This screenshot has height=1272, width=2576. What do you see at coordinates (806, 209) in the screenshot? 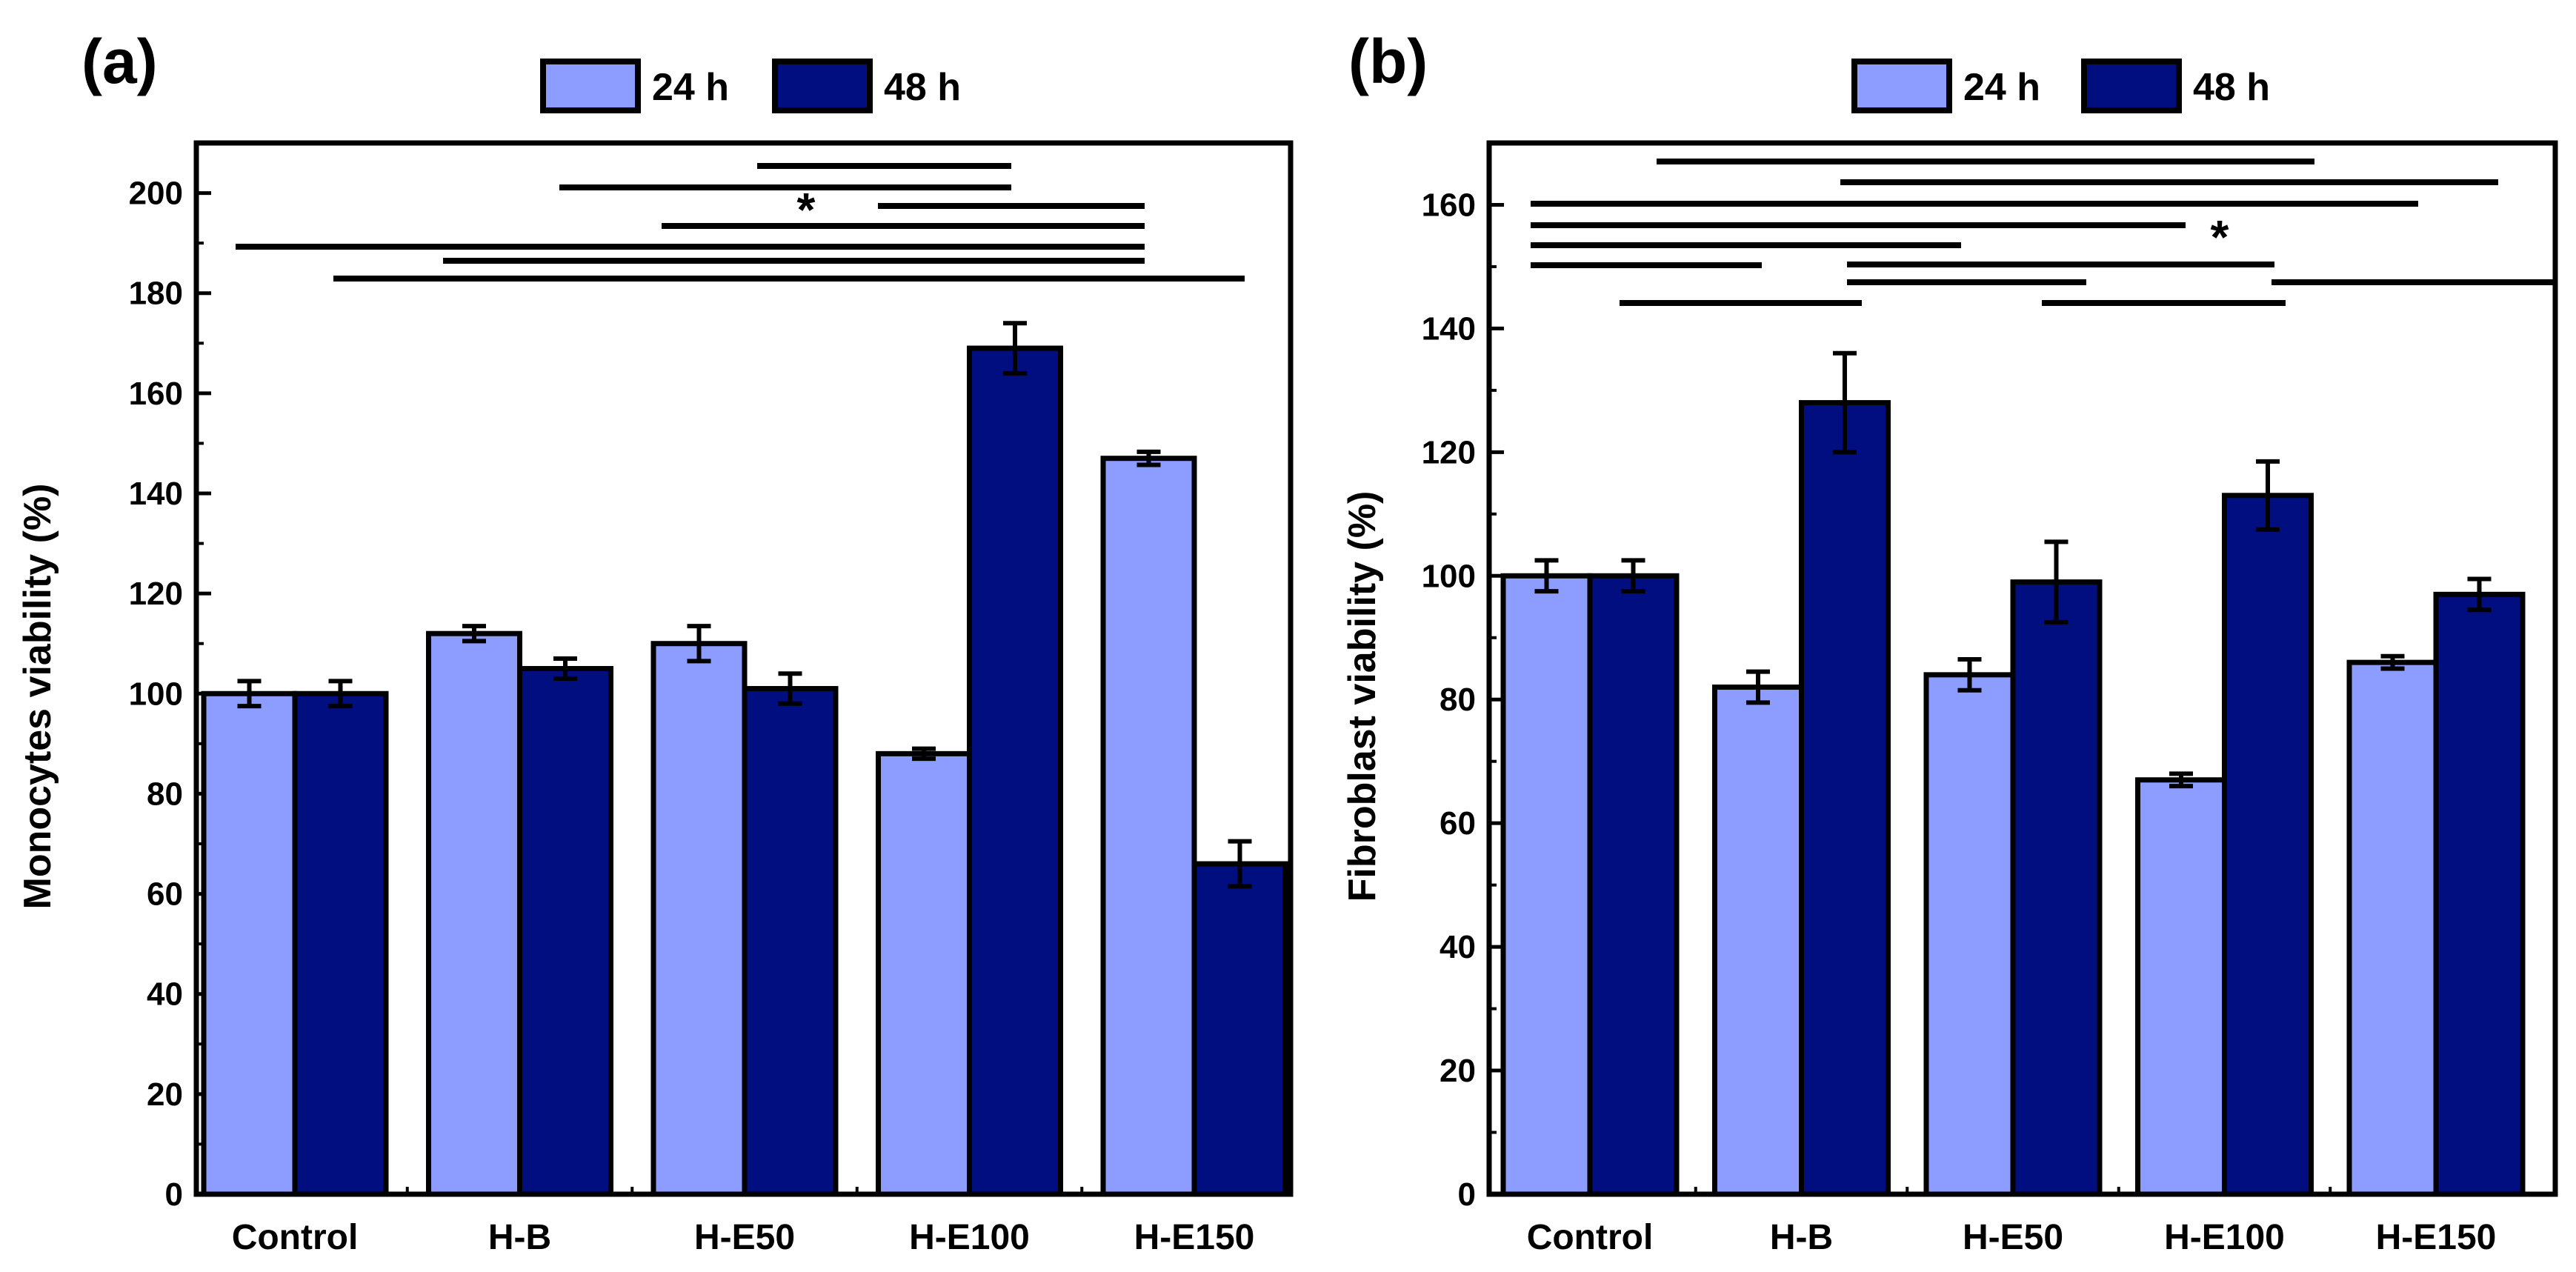
I see `significance-star-a: *` at bounding box center [806, 209].